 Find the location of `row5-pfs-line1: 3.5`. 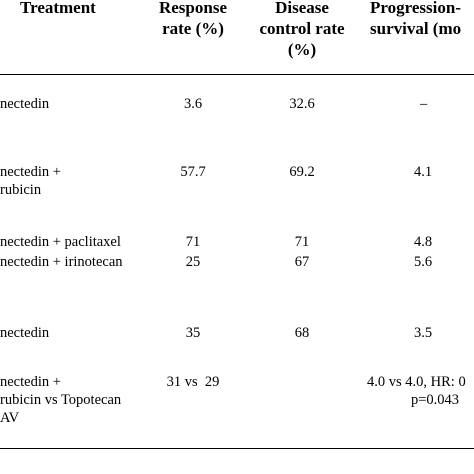

row5-pfs-line1: 3.5 is located at coordinates (423, 333).